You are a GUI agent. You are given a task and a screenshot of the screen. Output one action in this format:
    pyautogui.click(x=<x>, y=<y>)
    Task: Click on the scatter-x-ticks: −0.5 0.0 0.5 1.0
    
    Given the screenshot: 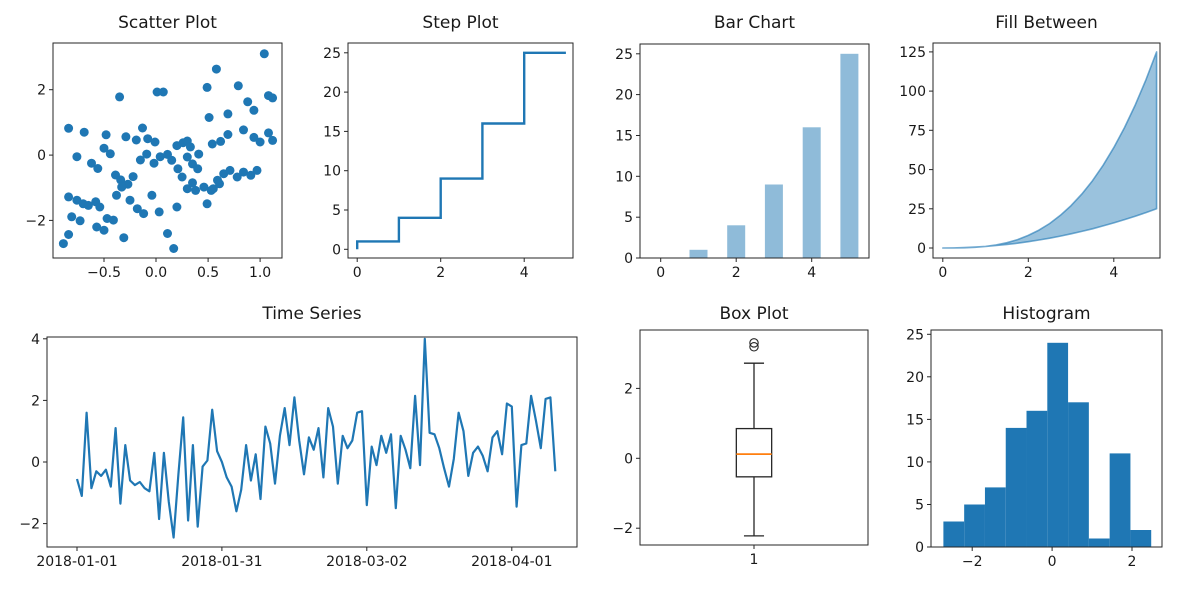 What is the action you would take?
    pyautogui.click(x=179, y=269)
    